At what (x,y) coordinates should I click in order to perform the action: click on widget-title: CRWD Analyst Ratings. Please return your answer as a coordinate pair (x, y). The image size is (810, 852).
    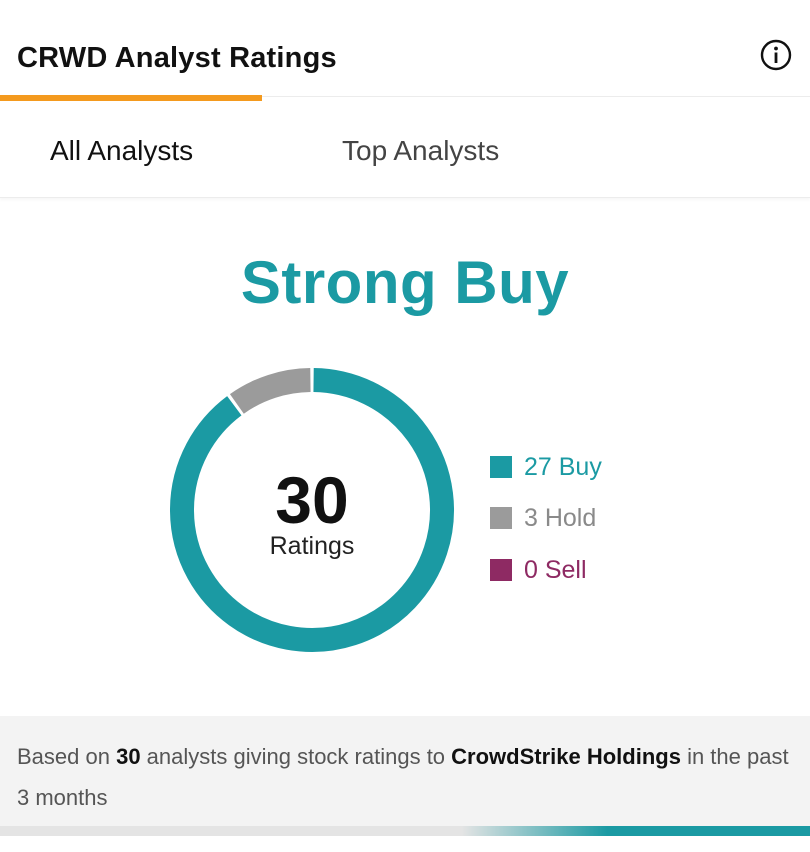
    Looking at the image, I should click on (177, 58).